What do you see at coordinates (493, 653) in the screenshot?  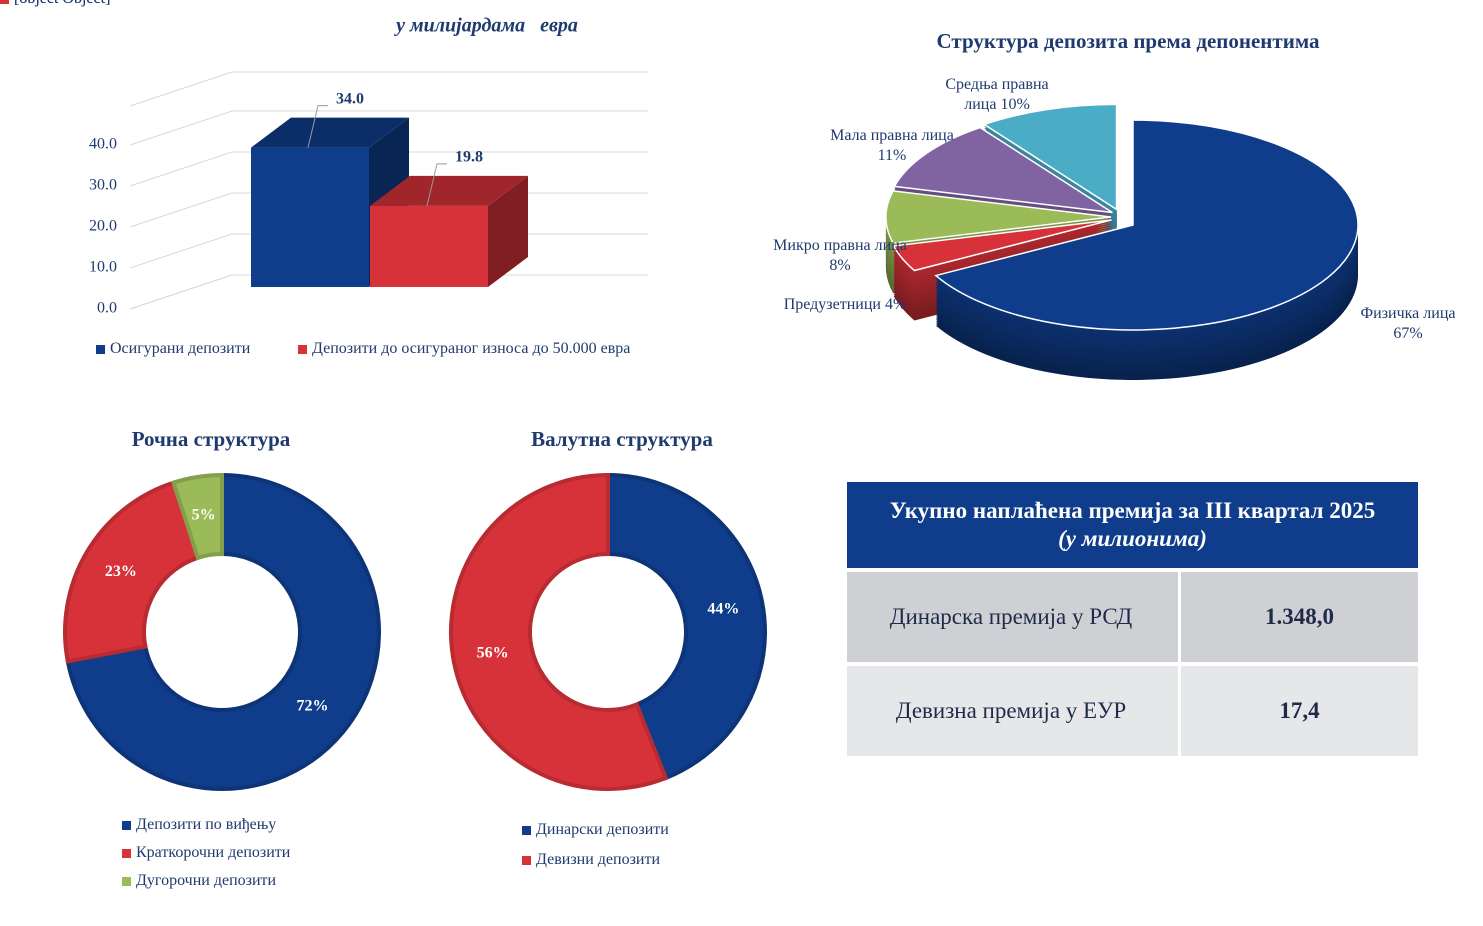 I see `data-label: 56%` at bounding box center [493, 653].